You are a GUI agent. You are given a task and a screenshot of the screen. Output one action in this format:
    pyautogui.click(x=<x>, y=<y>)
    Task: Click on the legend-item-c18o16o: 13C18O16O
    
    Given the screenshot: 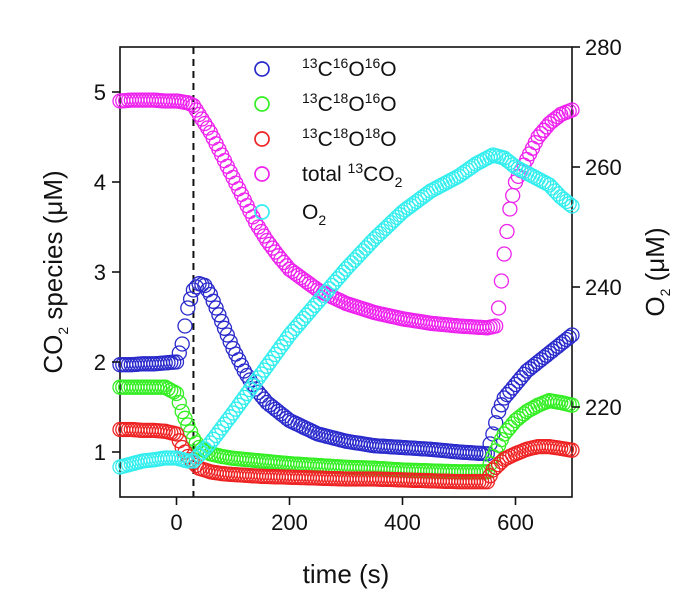 What is the action you would take?
    pyautogui.click(x=325, y=103)
    